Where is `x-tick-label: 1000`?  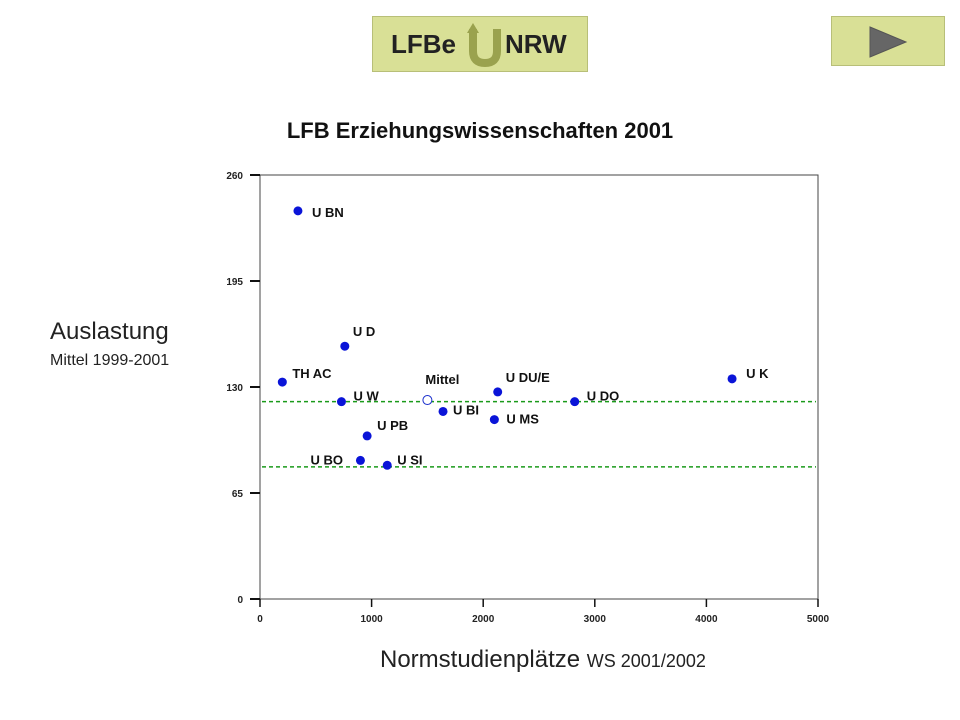 x-tick-label: 1000 is located at coordinates (371, 619).